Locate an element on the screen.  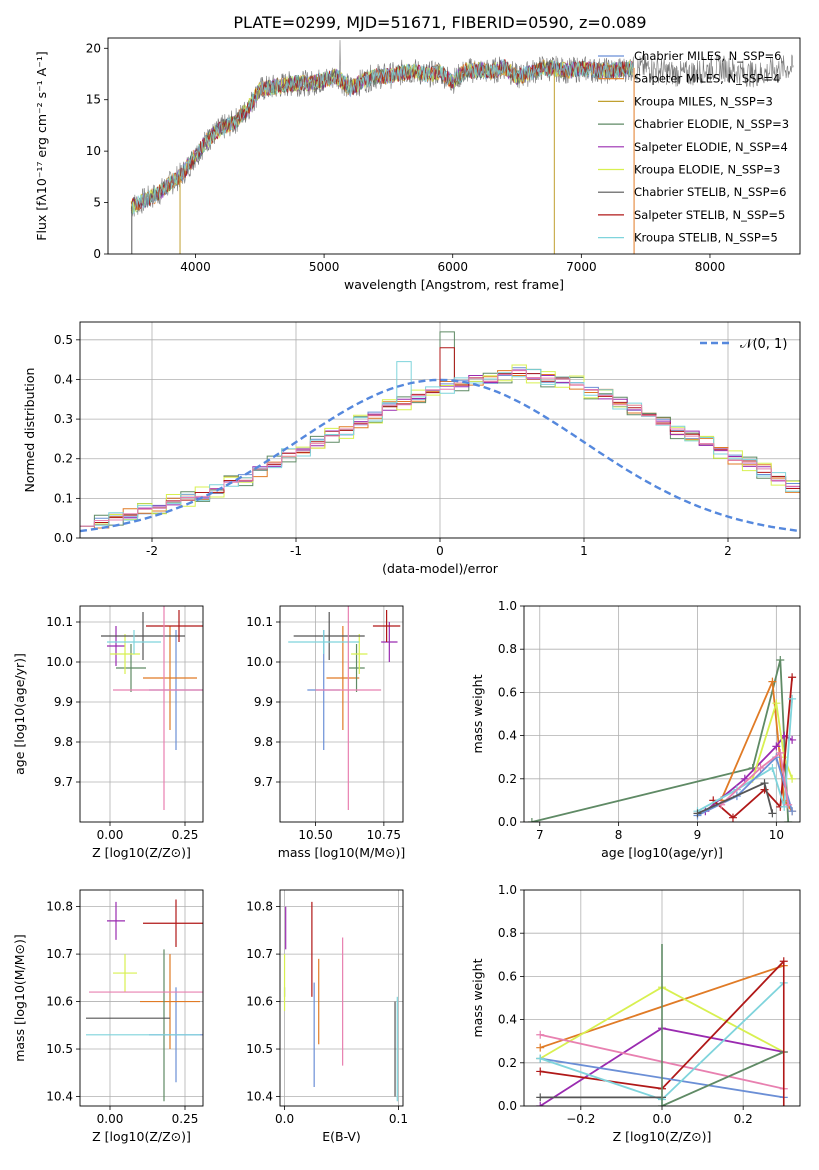
y-tick-label: 10.7 is located at coordinates (259, 954).